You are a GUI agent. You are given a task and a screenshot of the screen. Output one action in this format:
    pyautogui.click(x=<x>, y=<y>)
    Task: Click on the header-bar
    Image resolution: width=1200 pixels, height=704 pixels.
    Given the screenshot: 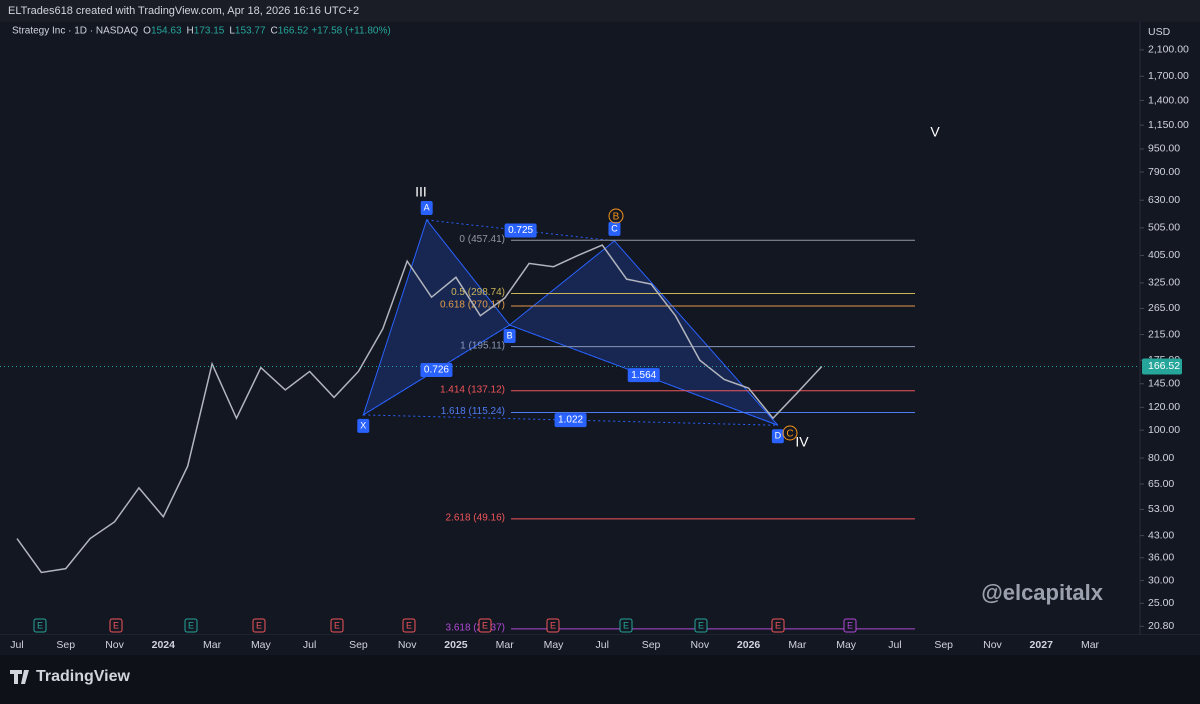 What is the action you would take?
    pyautogui.click(x=600, y=11)
    